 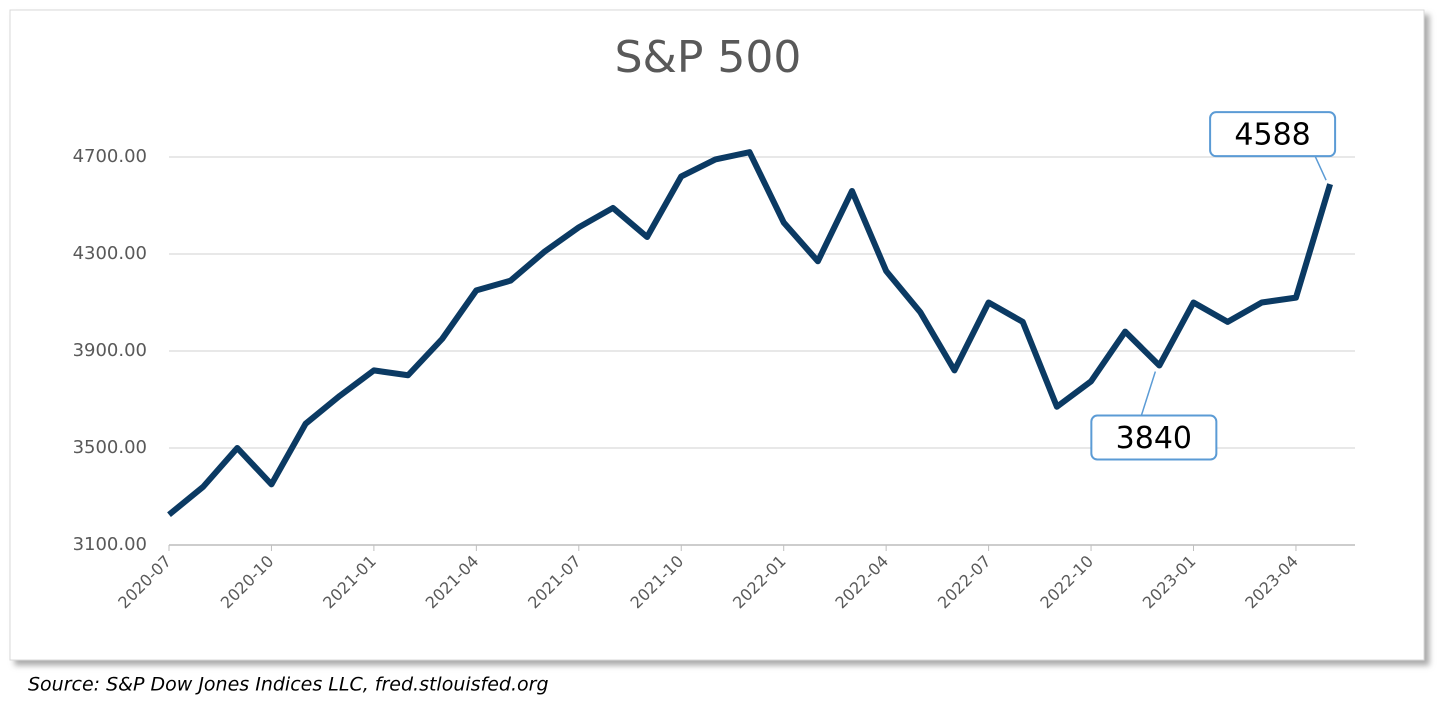 What do you see at coordinates (110, 156) in the screenshot?
I see `y-tick-label: 4700.00` at bounding box center [110, 156].